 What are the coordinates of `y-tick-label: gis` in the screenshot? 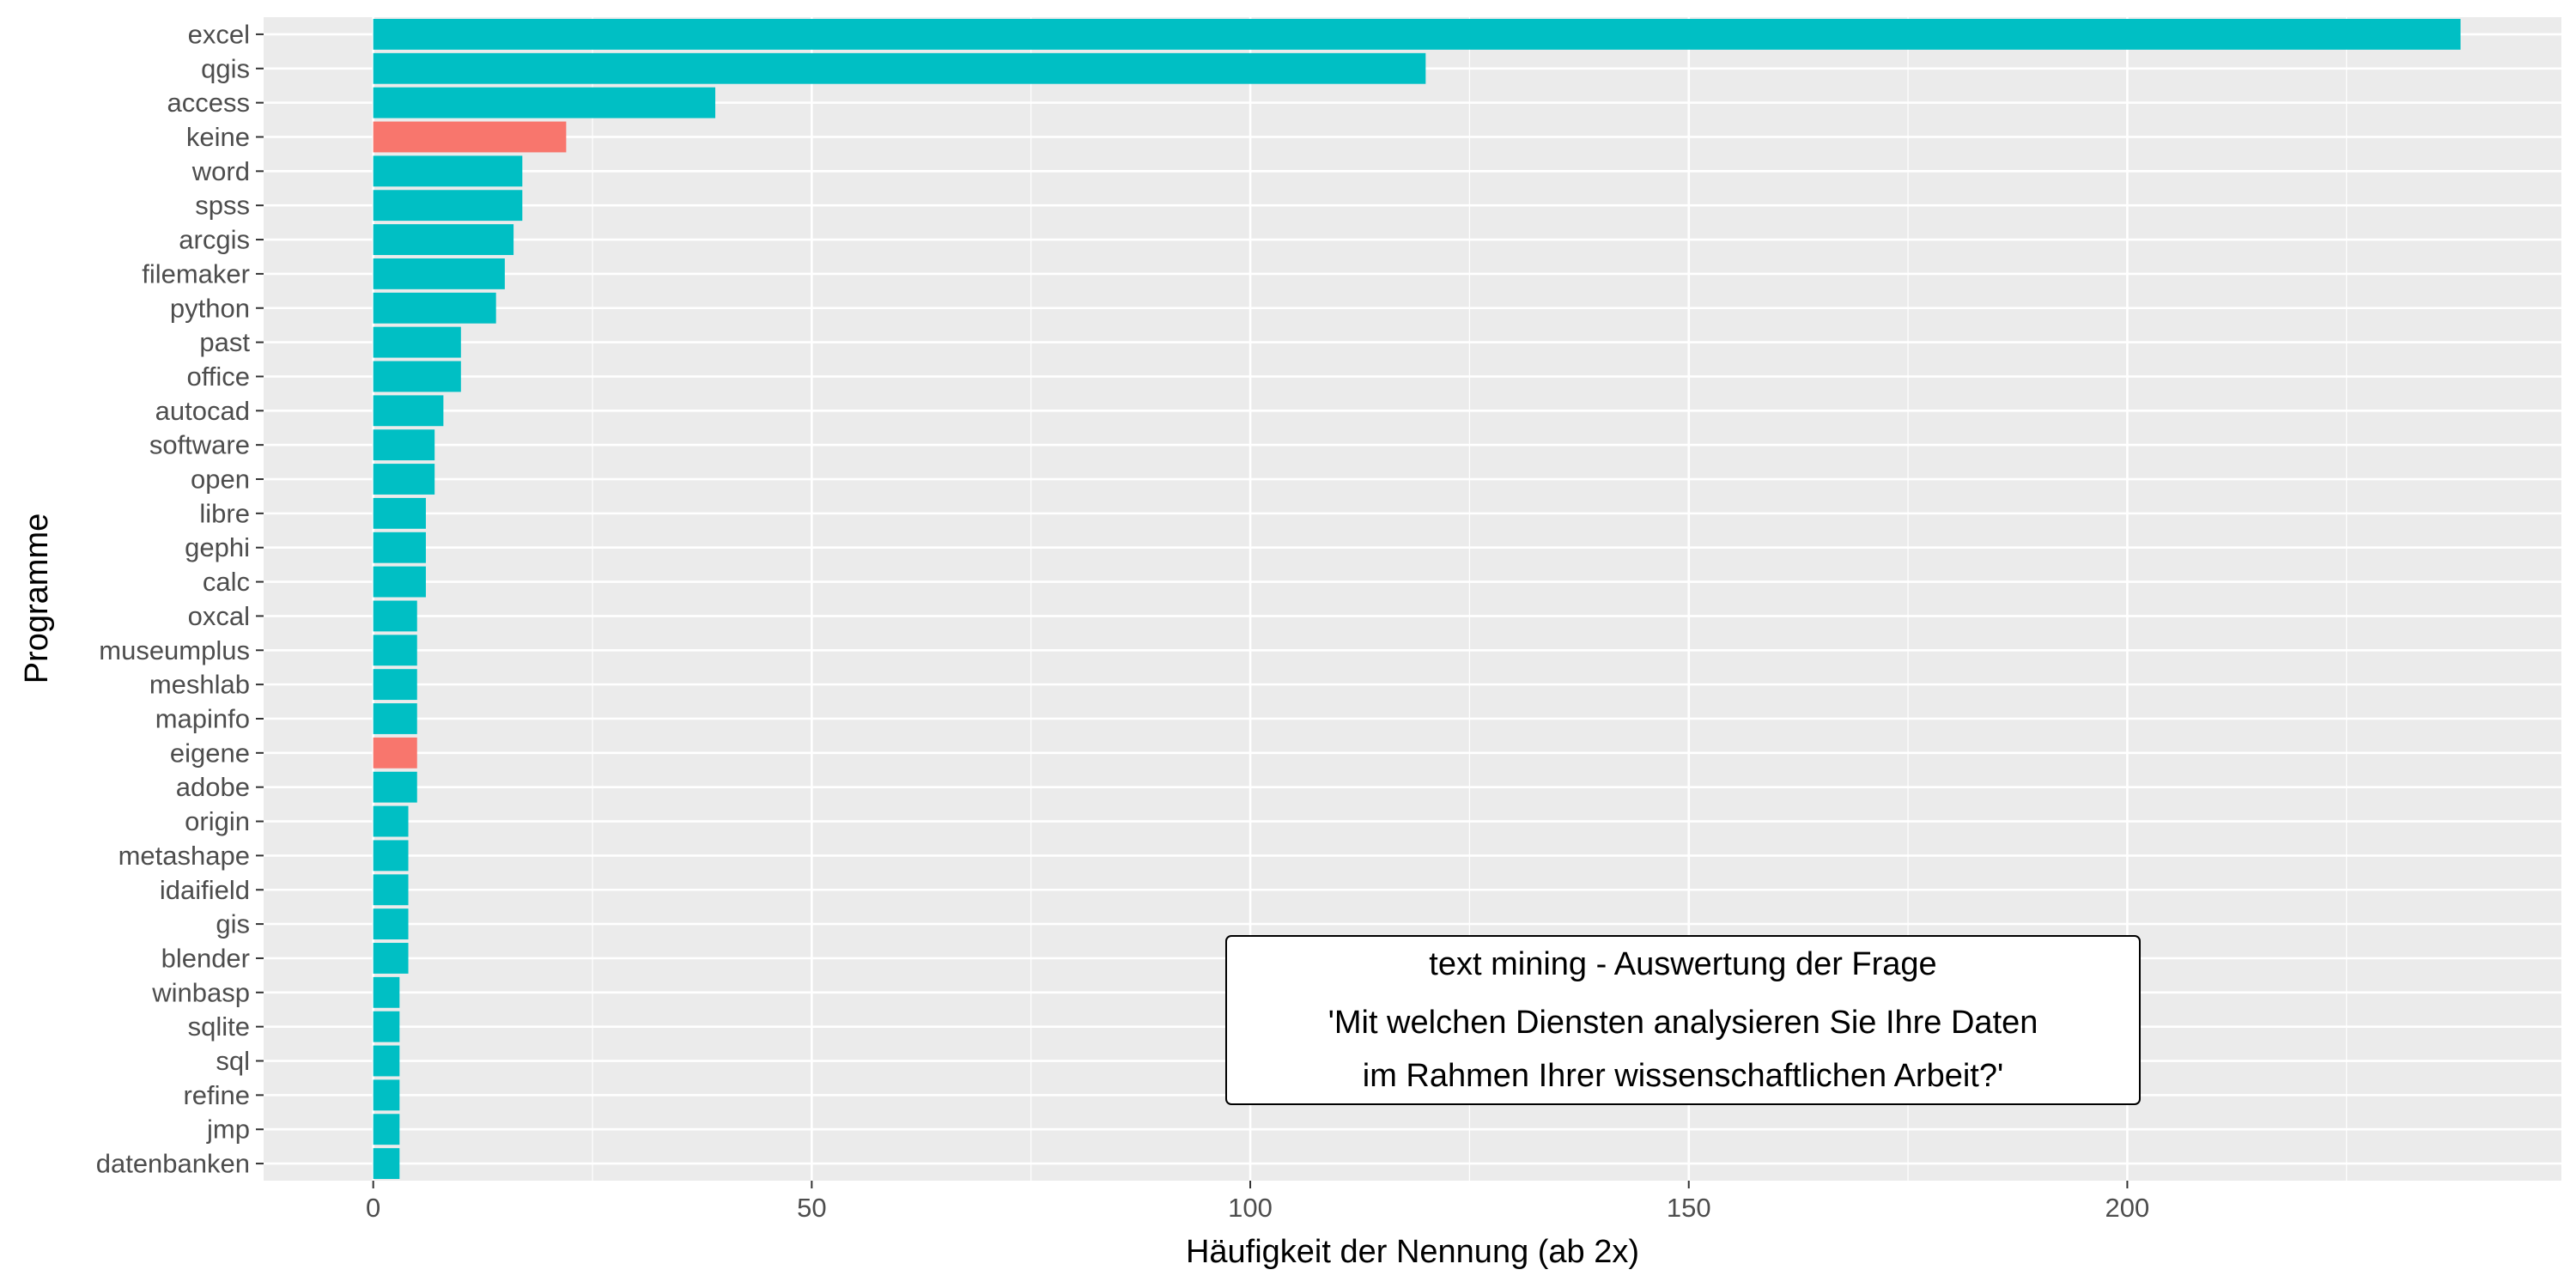 It's located at (233, 924).